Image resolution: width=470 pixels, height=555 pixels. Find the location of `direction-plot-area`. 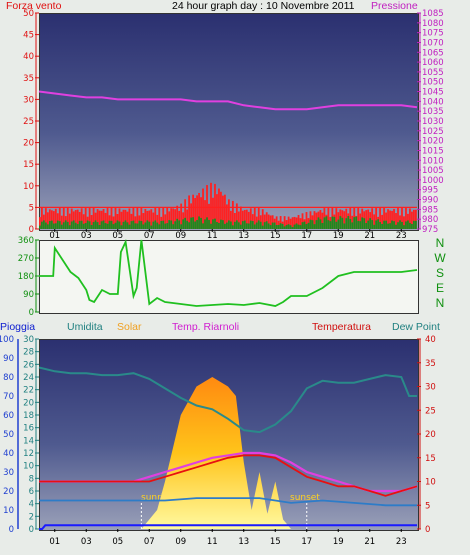

direction-plot-area is located at coordinates (229, 277).